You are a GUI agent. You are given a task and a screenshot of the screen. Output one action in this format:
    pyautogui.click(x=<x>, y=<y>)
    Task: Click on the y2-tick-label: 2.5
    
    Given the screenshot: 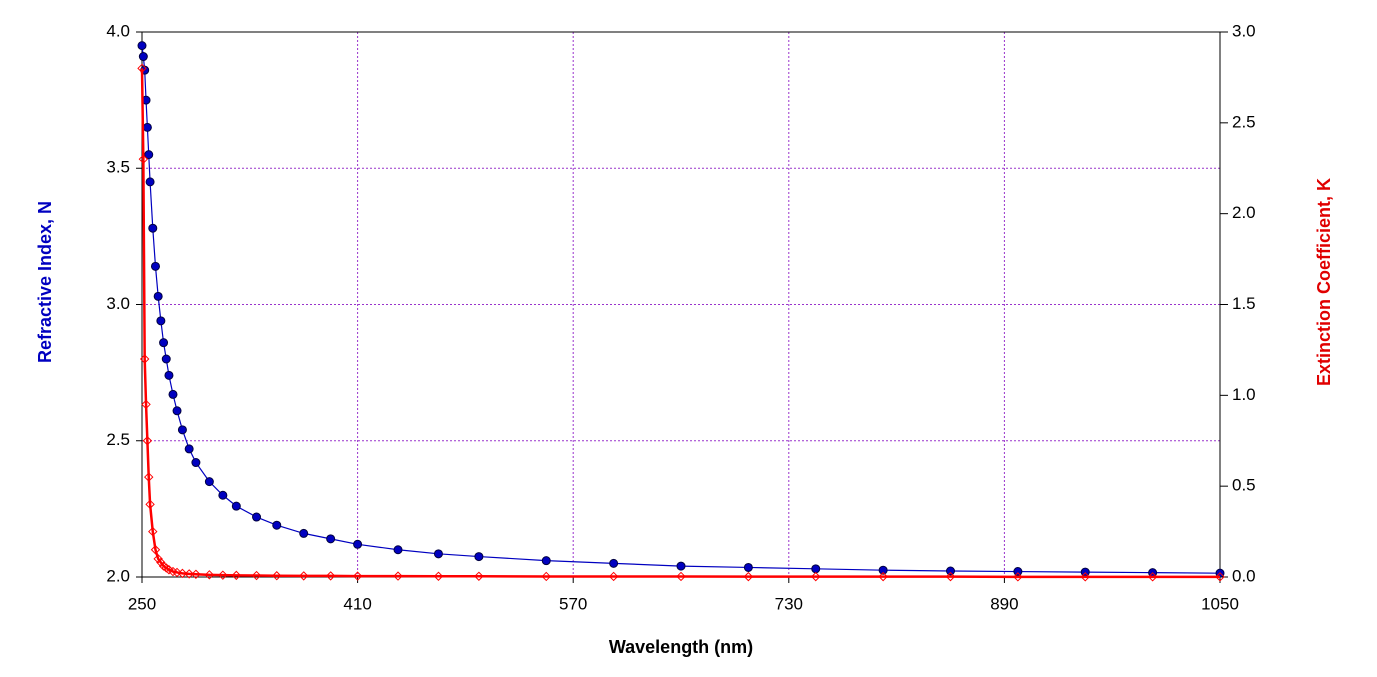 What is the action you would take?
    pyautogui.click(x=1244, y=121)
    